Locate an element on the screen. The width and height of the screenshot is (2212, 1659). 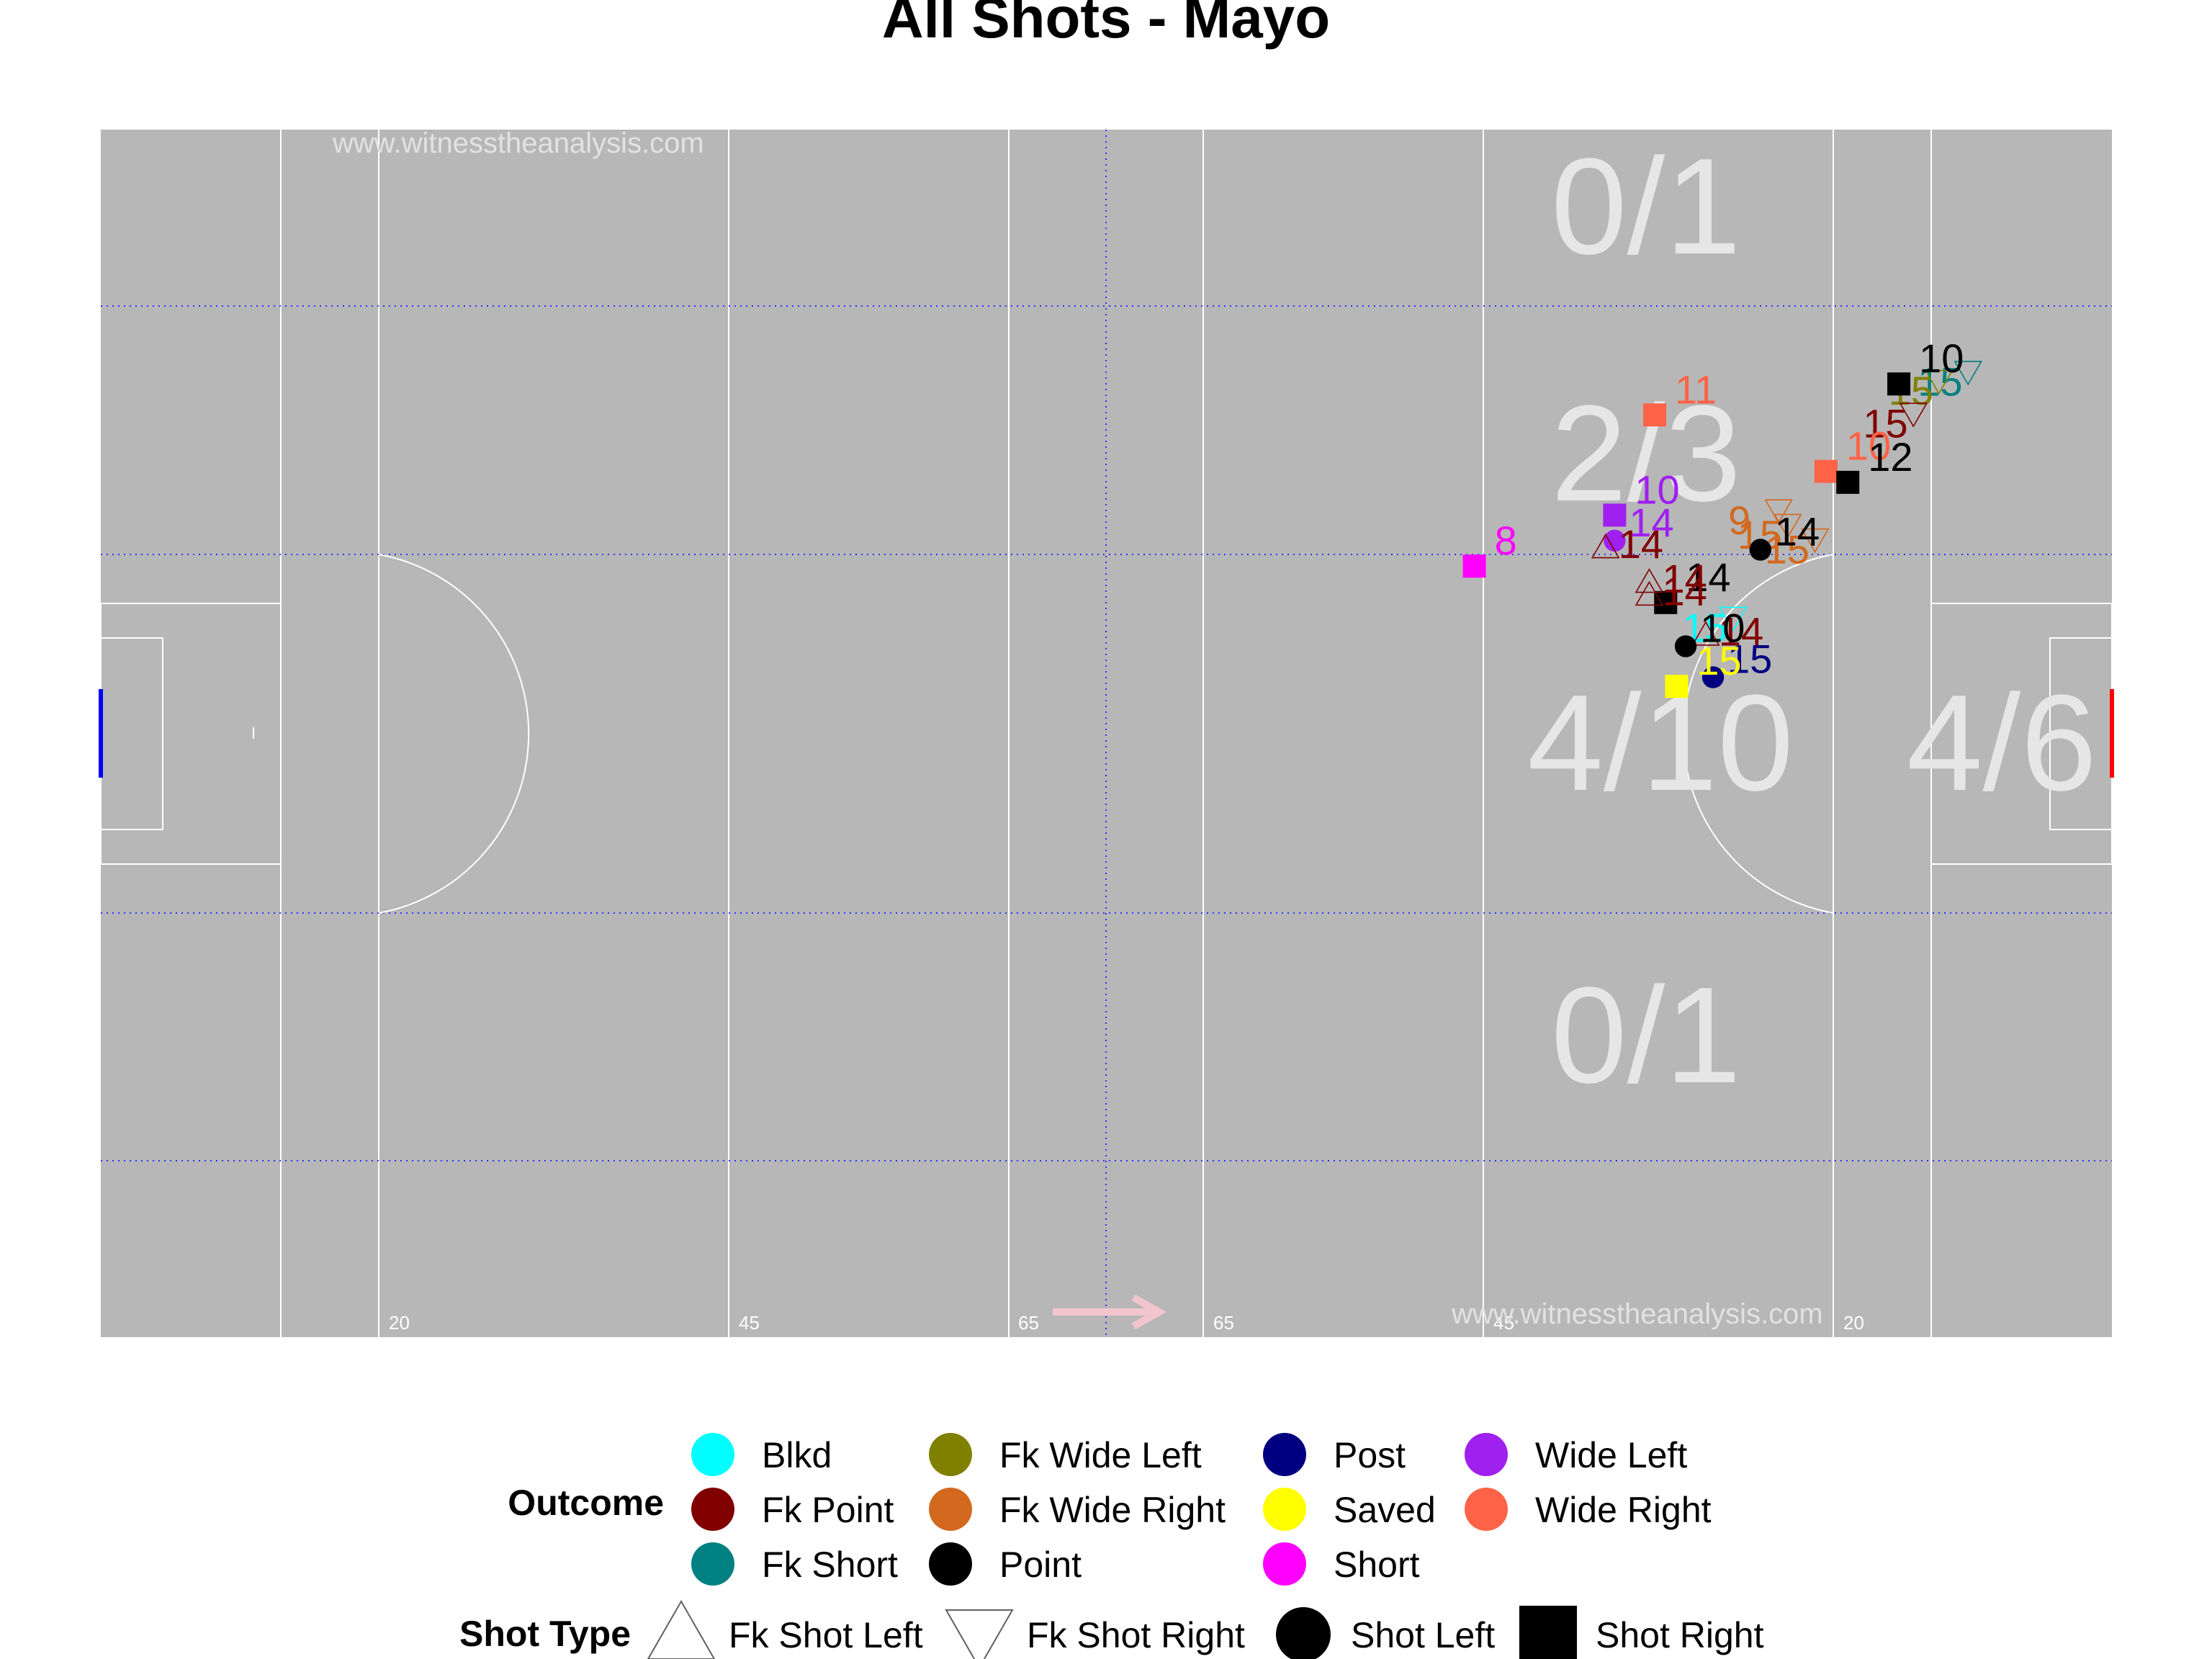
legend-type-label: Fk Shot Right is located at coordinates (1136, 1635).